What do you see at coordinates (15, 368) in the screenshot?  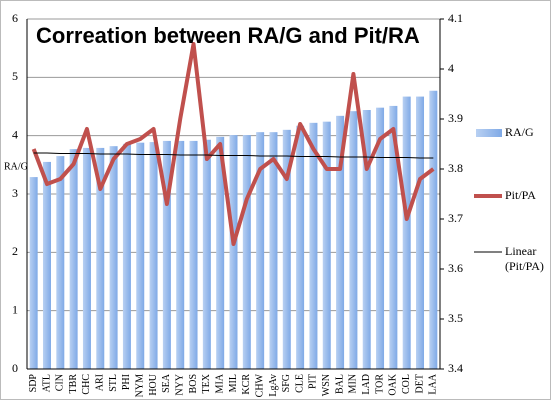 I see `y-tick-label: 0` at bounding box center [15, 368].